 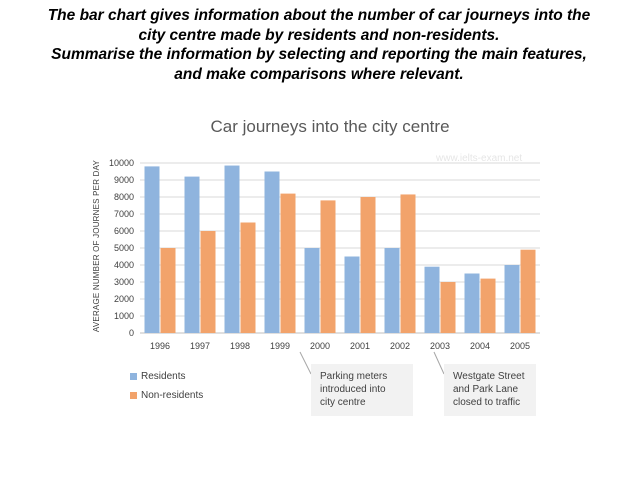 I want to click on legend-item-non-residents: Non-residents, so click(x=166, y=395).